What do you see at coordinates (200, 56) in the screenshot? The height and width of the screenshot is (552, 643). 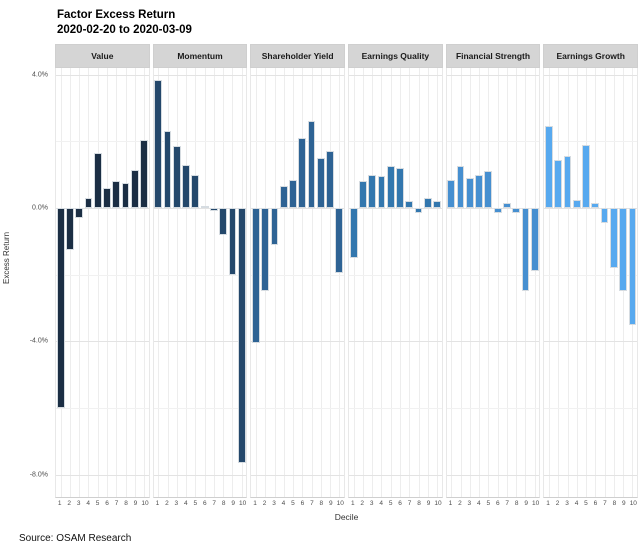 I see `facet-header: Momentum` at bounding box center [200, 56].